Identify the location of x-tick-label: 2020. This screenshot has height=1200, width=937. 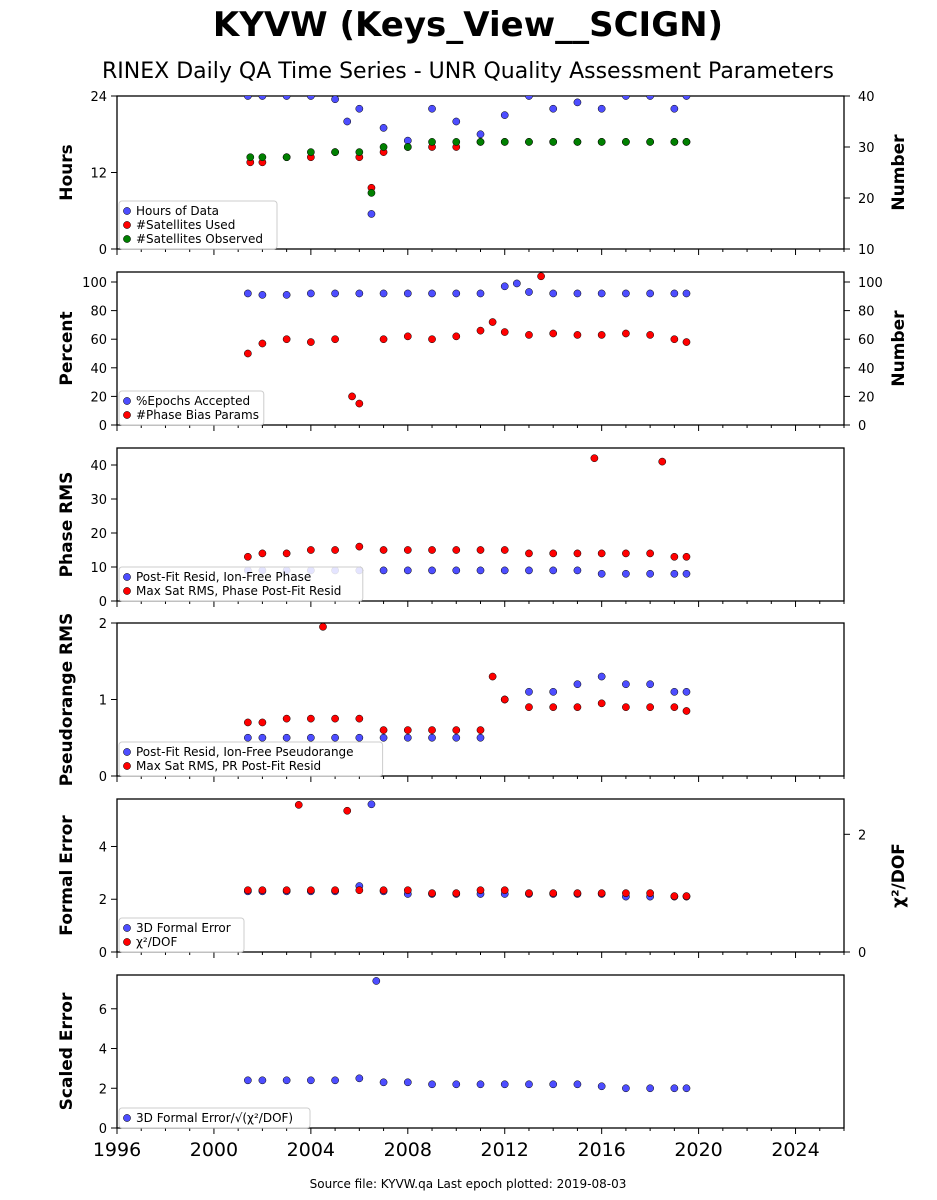
(698, 1150).